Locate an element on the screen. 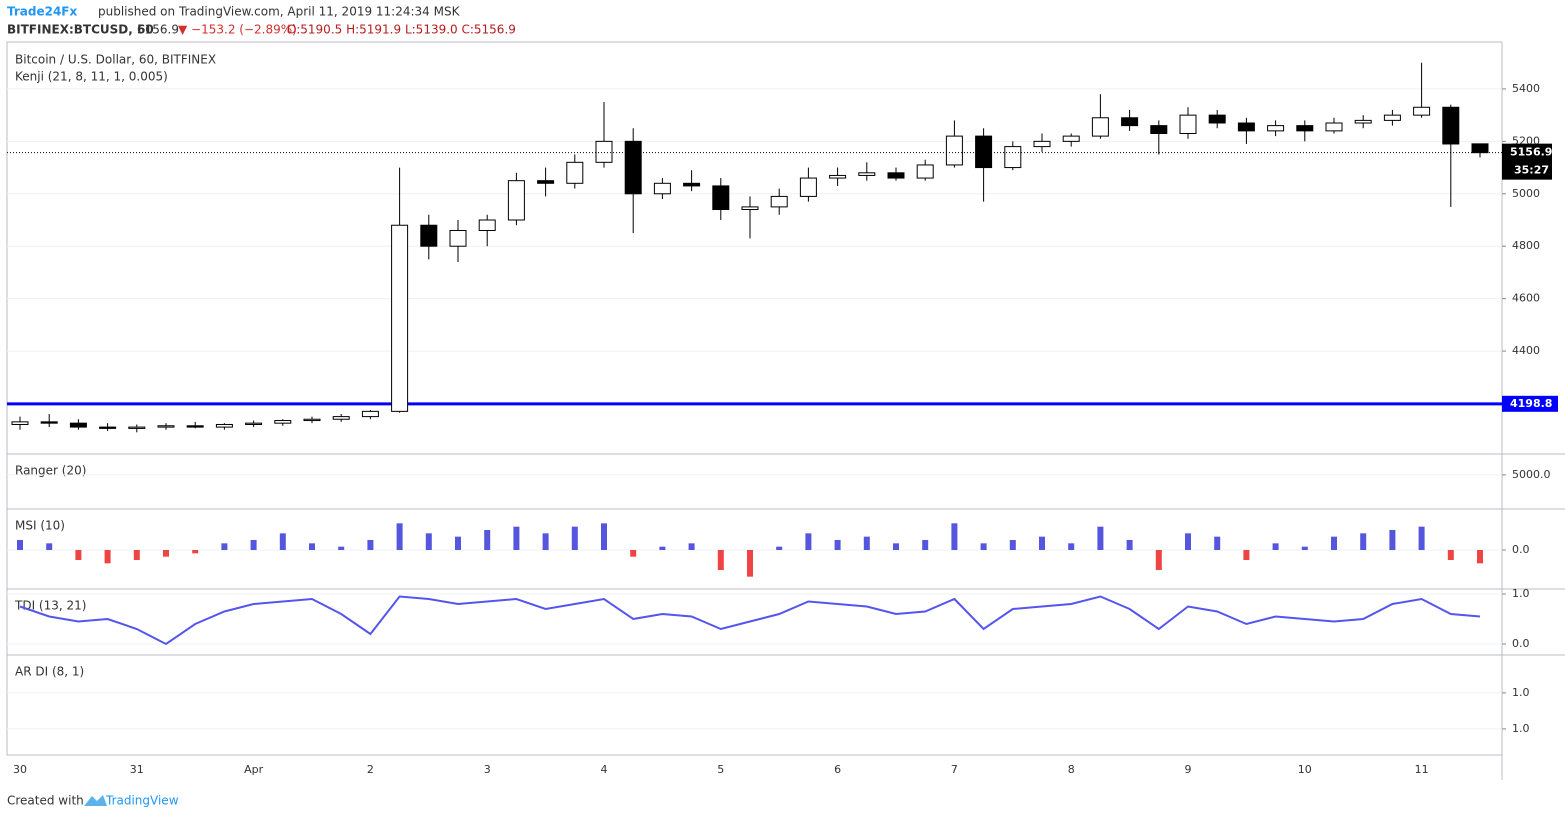  tradingview-logo is located at coordinates (95, 800).